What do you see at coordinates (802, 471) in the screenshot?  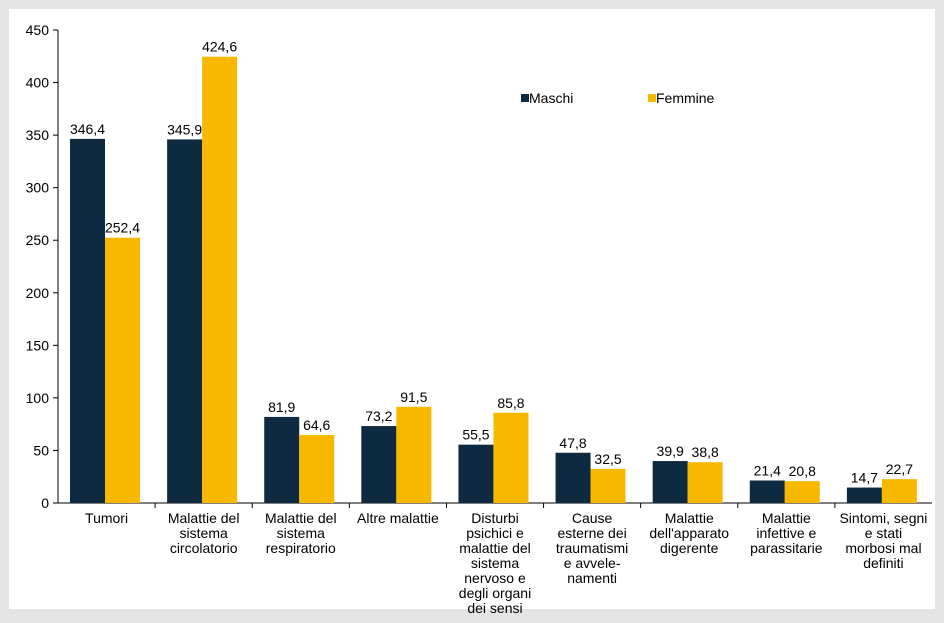 I see `data-label-femmine: 20,8` at bounding box center [802, 471].